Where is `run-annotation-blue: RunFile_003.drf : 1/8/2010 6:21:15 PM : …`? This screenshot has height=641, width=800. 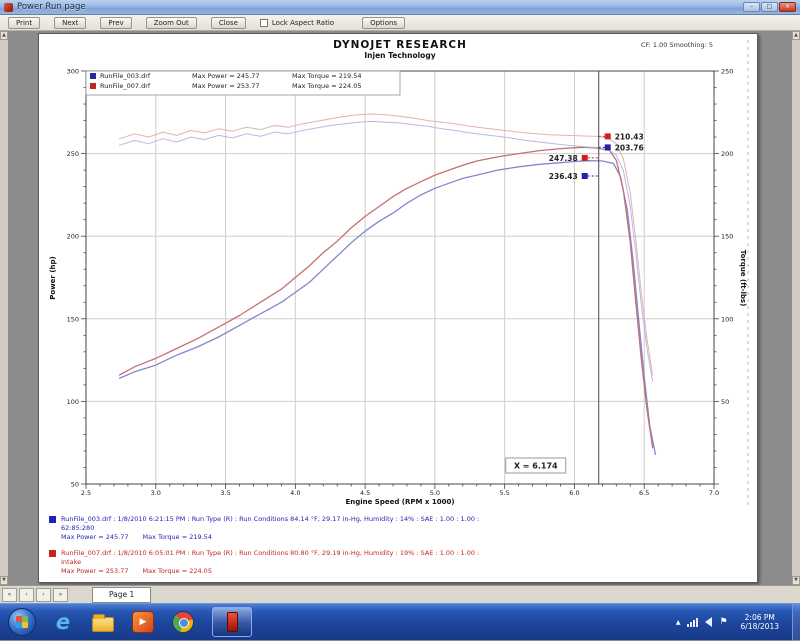
run-annotation-blue: RunFile_003.drf : 1/8/2010 6:21:15 PM : … is located at coordinates (399, 528).